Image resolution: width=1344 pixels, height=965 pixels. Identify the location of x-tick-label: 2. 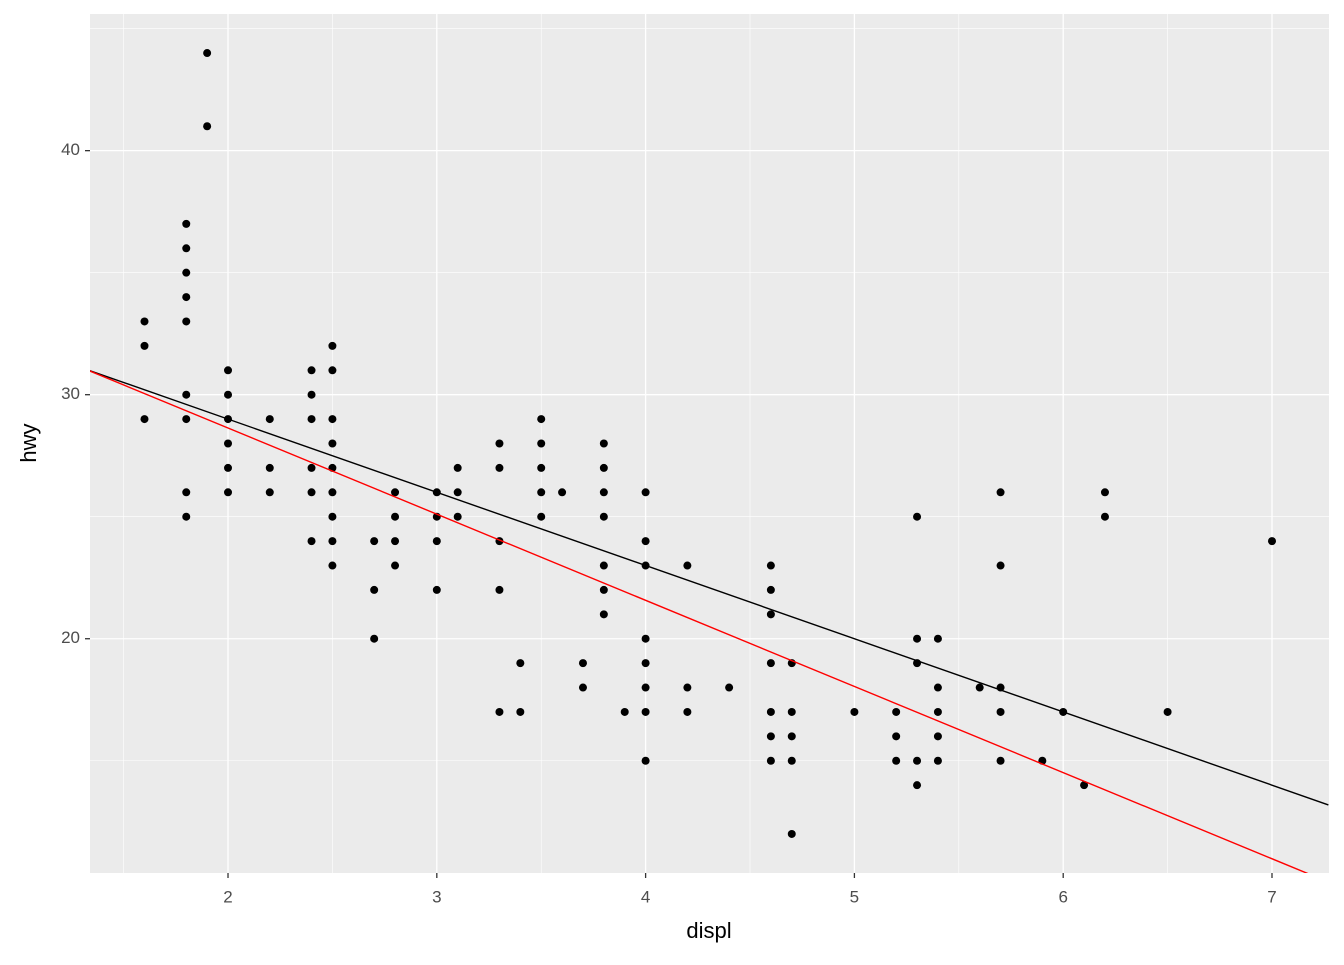
(227, 896).